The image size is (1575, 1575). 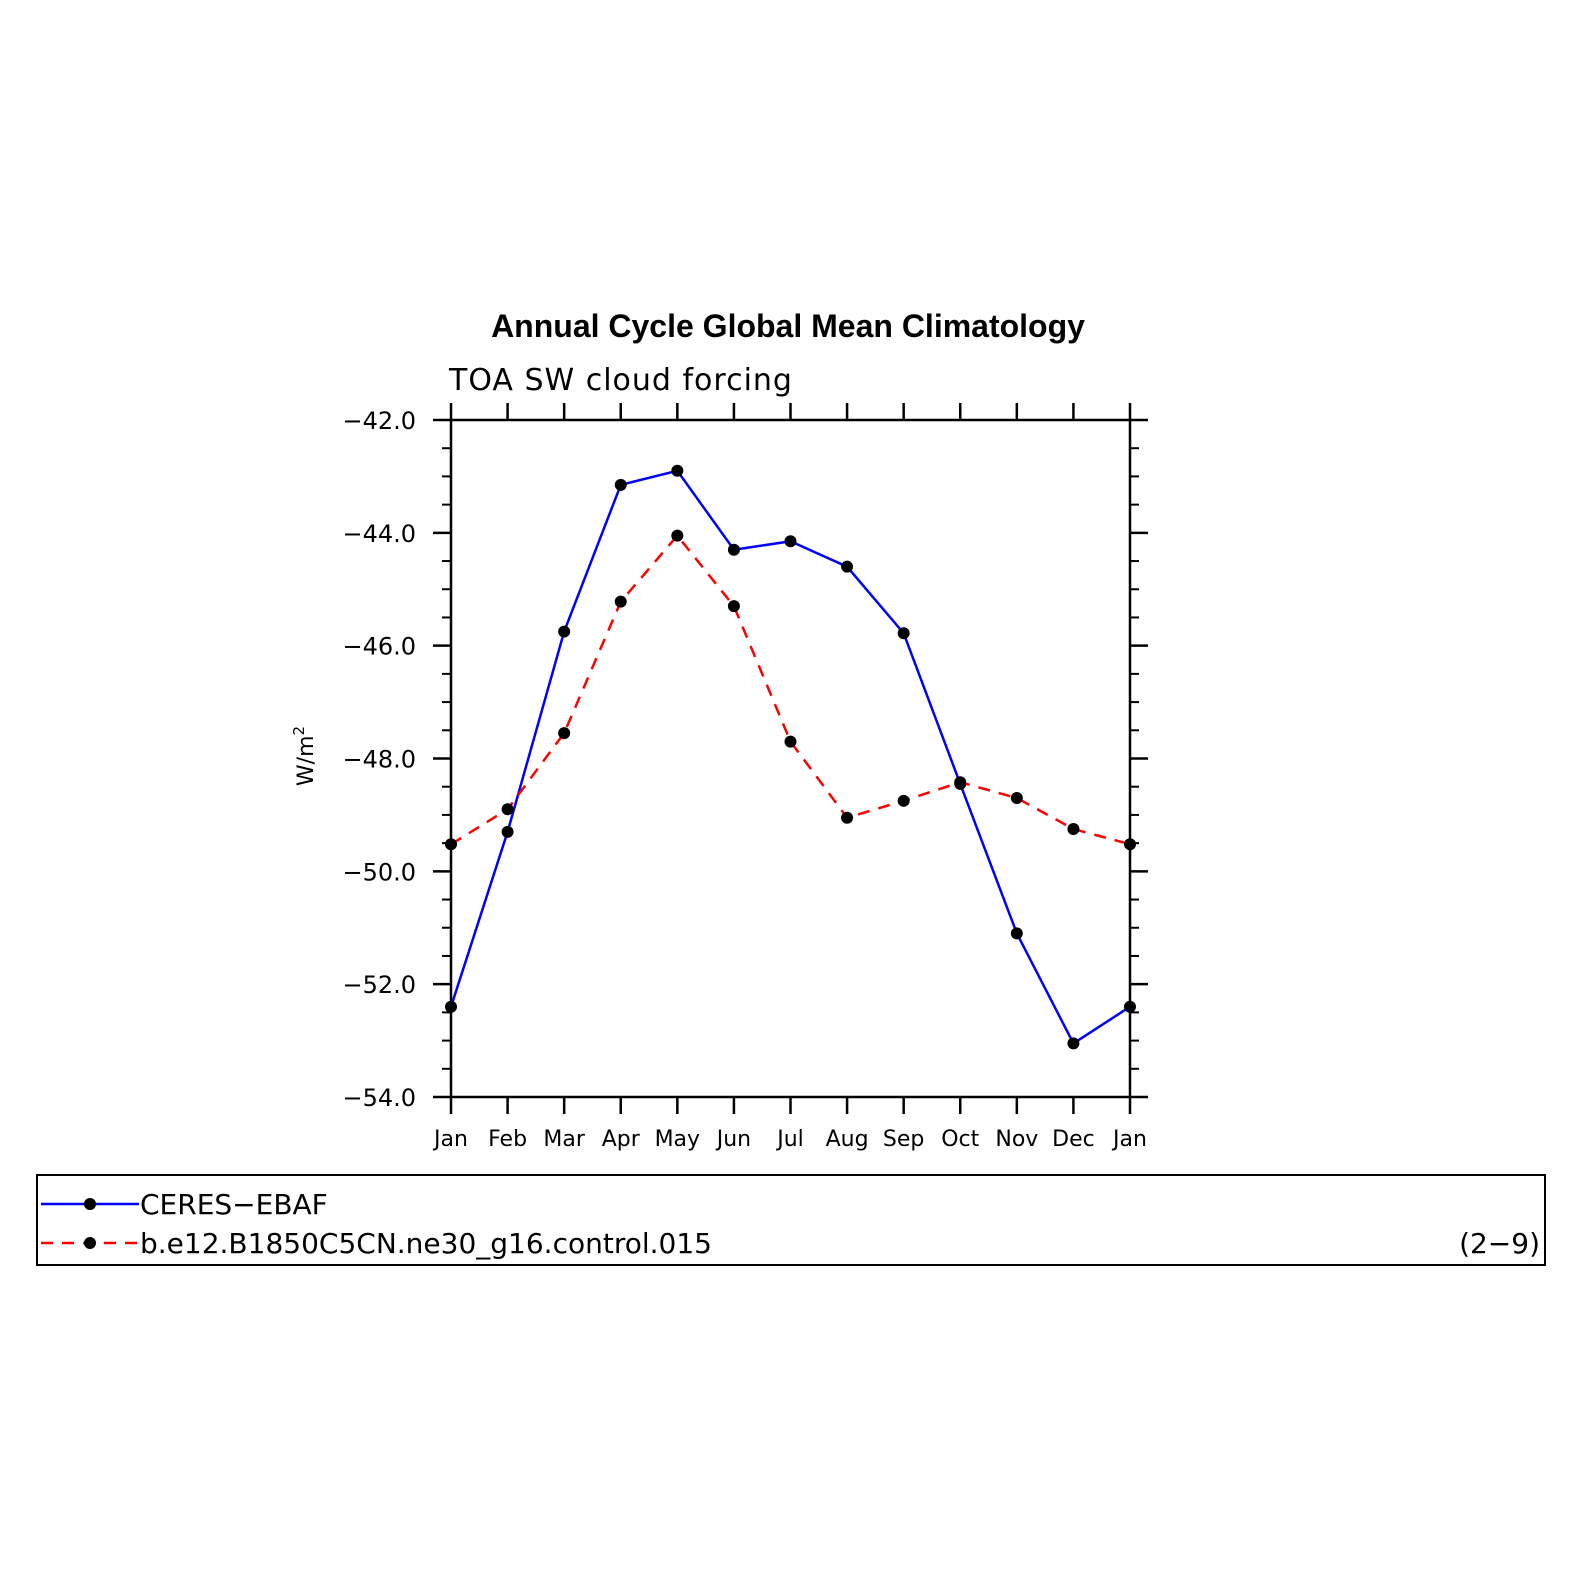 I want to click on y-axis-label: W/m2, so click(x=304, y=756).